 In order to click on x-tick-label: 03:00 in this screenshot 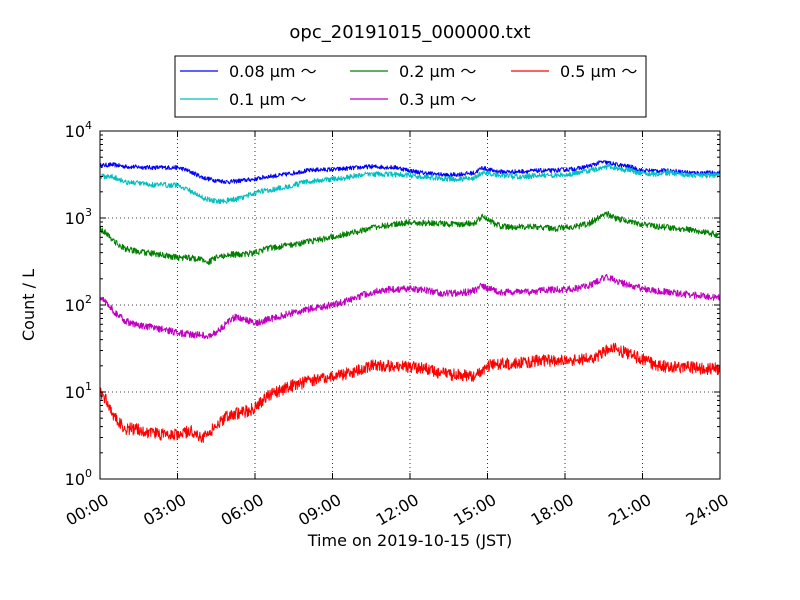, I will do `click(164, 510)`.